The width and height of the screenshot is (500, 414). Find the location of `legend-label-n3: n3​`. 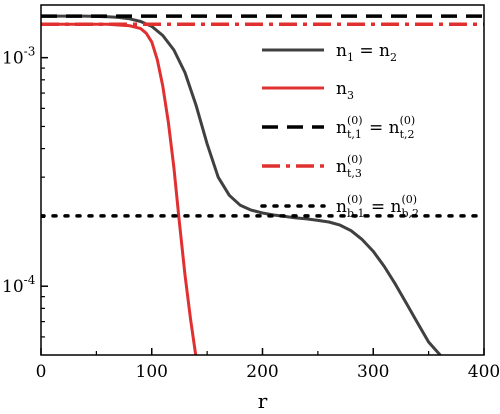

legend-label-n3: n3​ is located at coordinates (345, 90).